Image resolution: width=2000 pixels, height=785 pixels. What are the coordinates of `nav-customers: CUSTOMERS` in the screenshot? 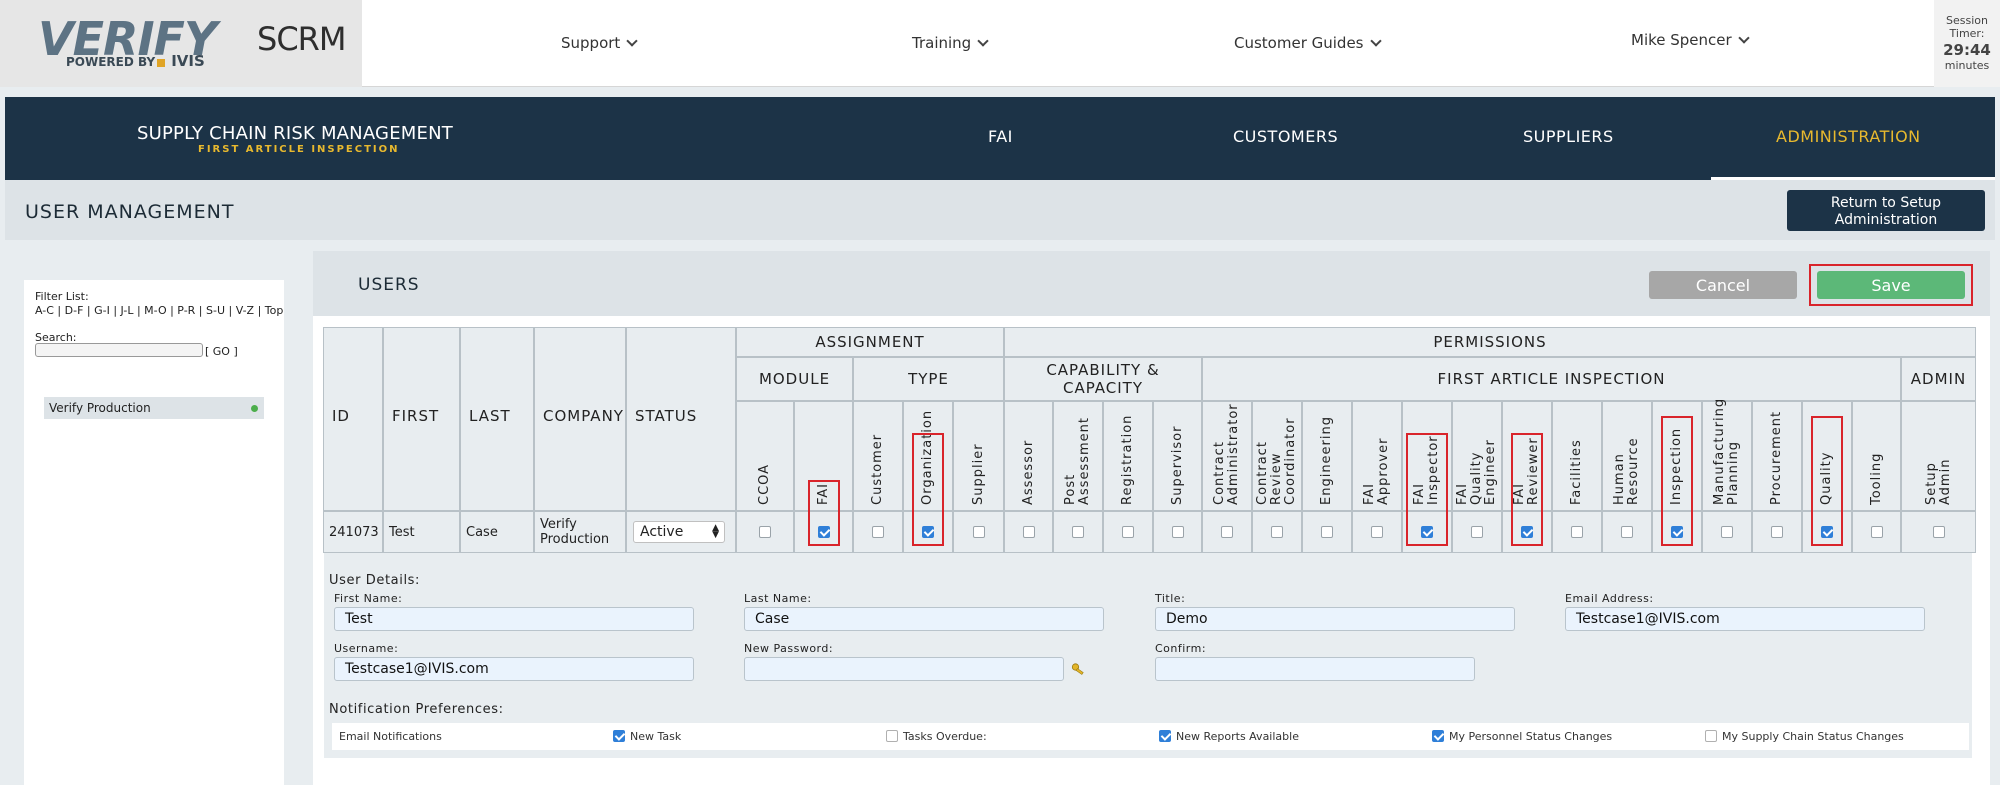 It's located at (1286, 136).